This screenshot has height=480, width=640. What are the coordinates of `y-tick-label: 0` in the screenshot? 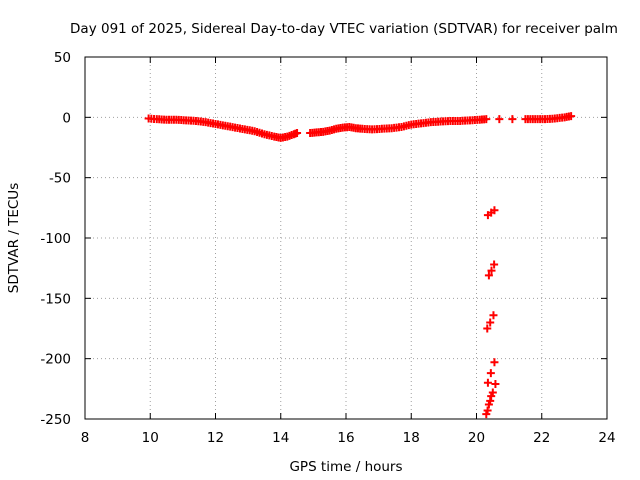 It's located at (66, 118).